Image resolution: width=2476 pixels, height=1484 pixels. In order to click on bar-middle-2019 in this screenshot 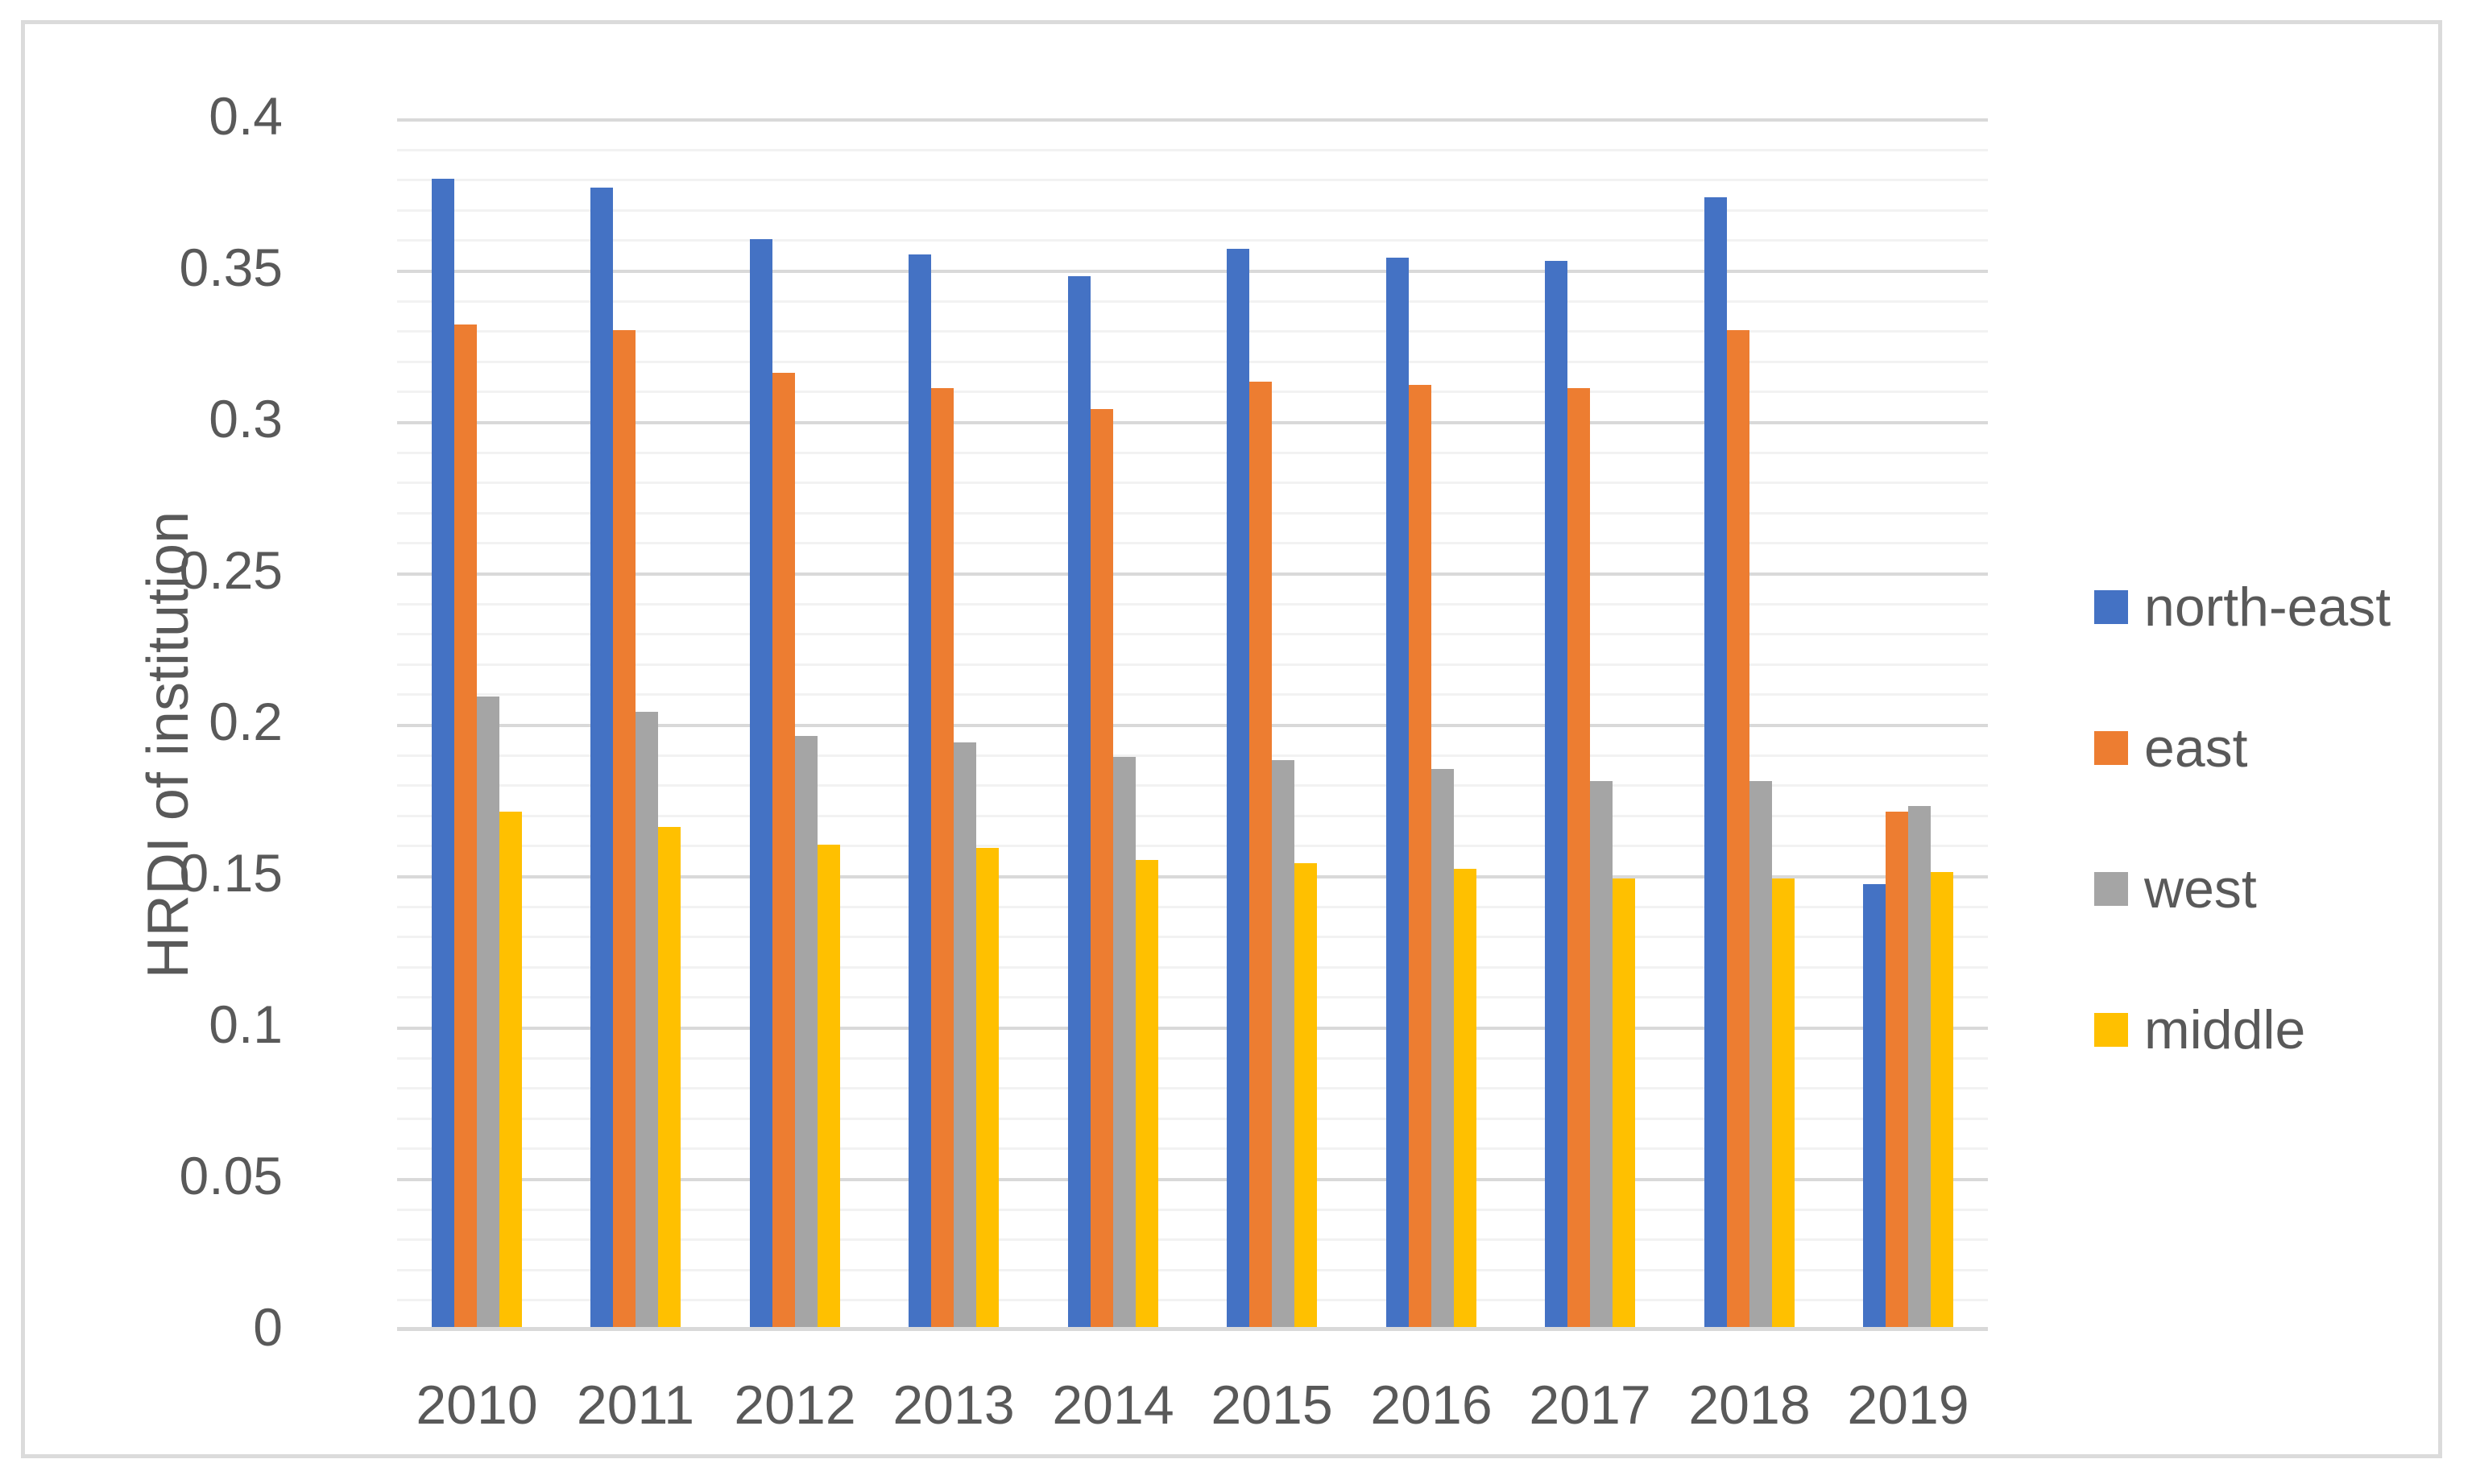, I will do `click(1942, 1100)`.